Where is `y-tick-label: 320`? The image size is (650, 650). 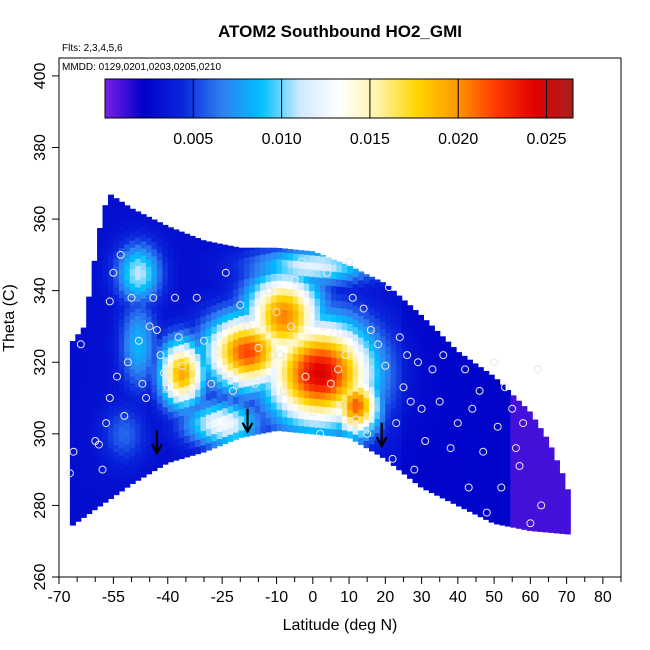 y-tick-label: 320 is located at coordinates (40, 362).